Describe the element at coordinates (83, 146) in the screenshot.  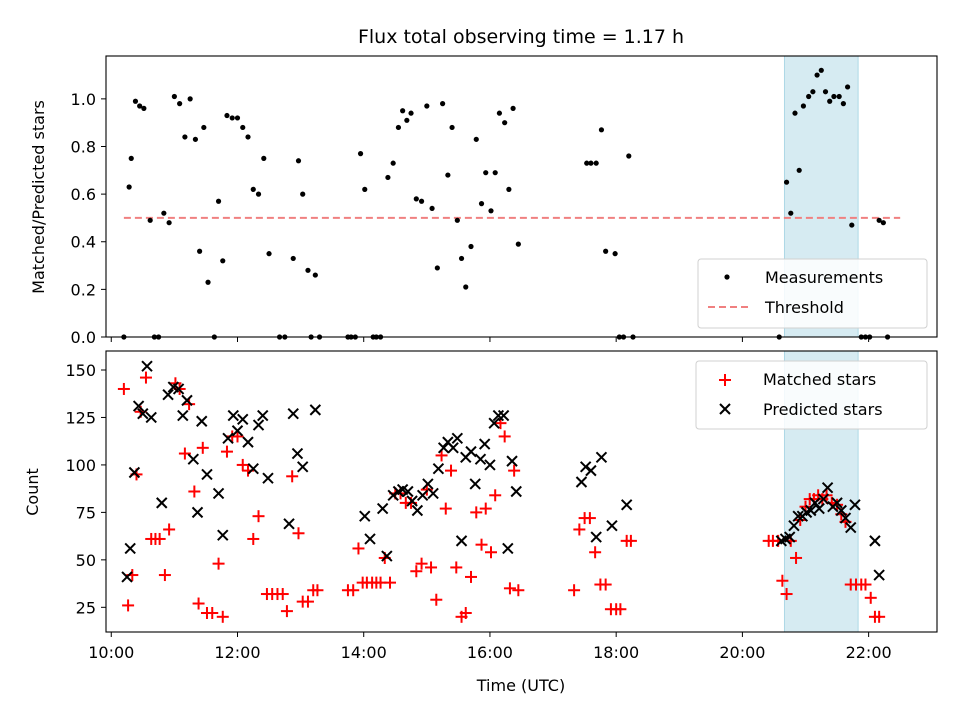
I see `y-tick-label: 0.8` at that location.